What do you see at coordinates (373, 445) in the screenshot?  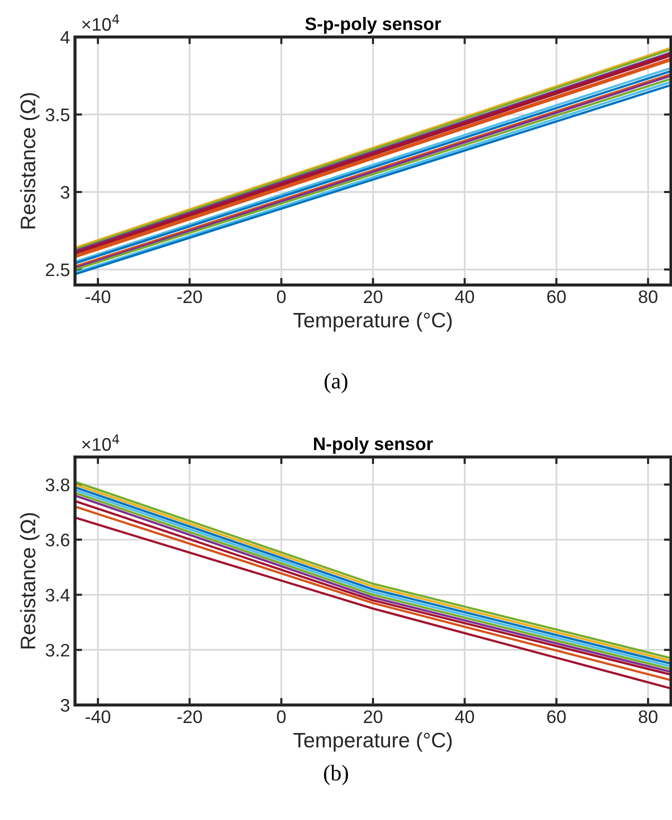 I see `chart-title: N-poly sensor` at bounding box center [373, 445].